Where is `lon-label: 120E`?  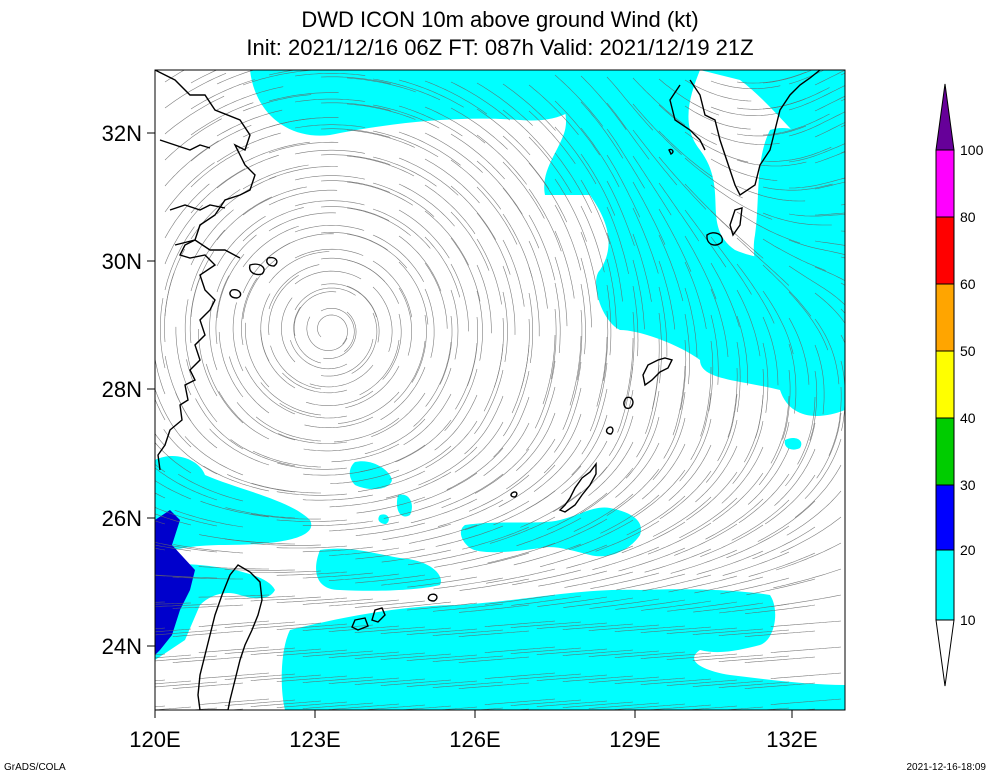
lon-label: 120E is located at coordinates (154, 739).